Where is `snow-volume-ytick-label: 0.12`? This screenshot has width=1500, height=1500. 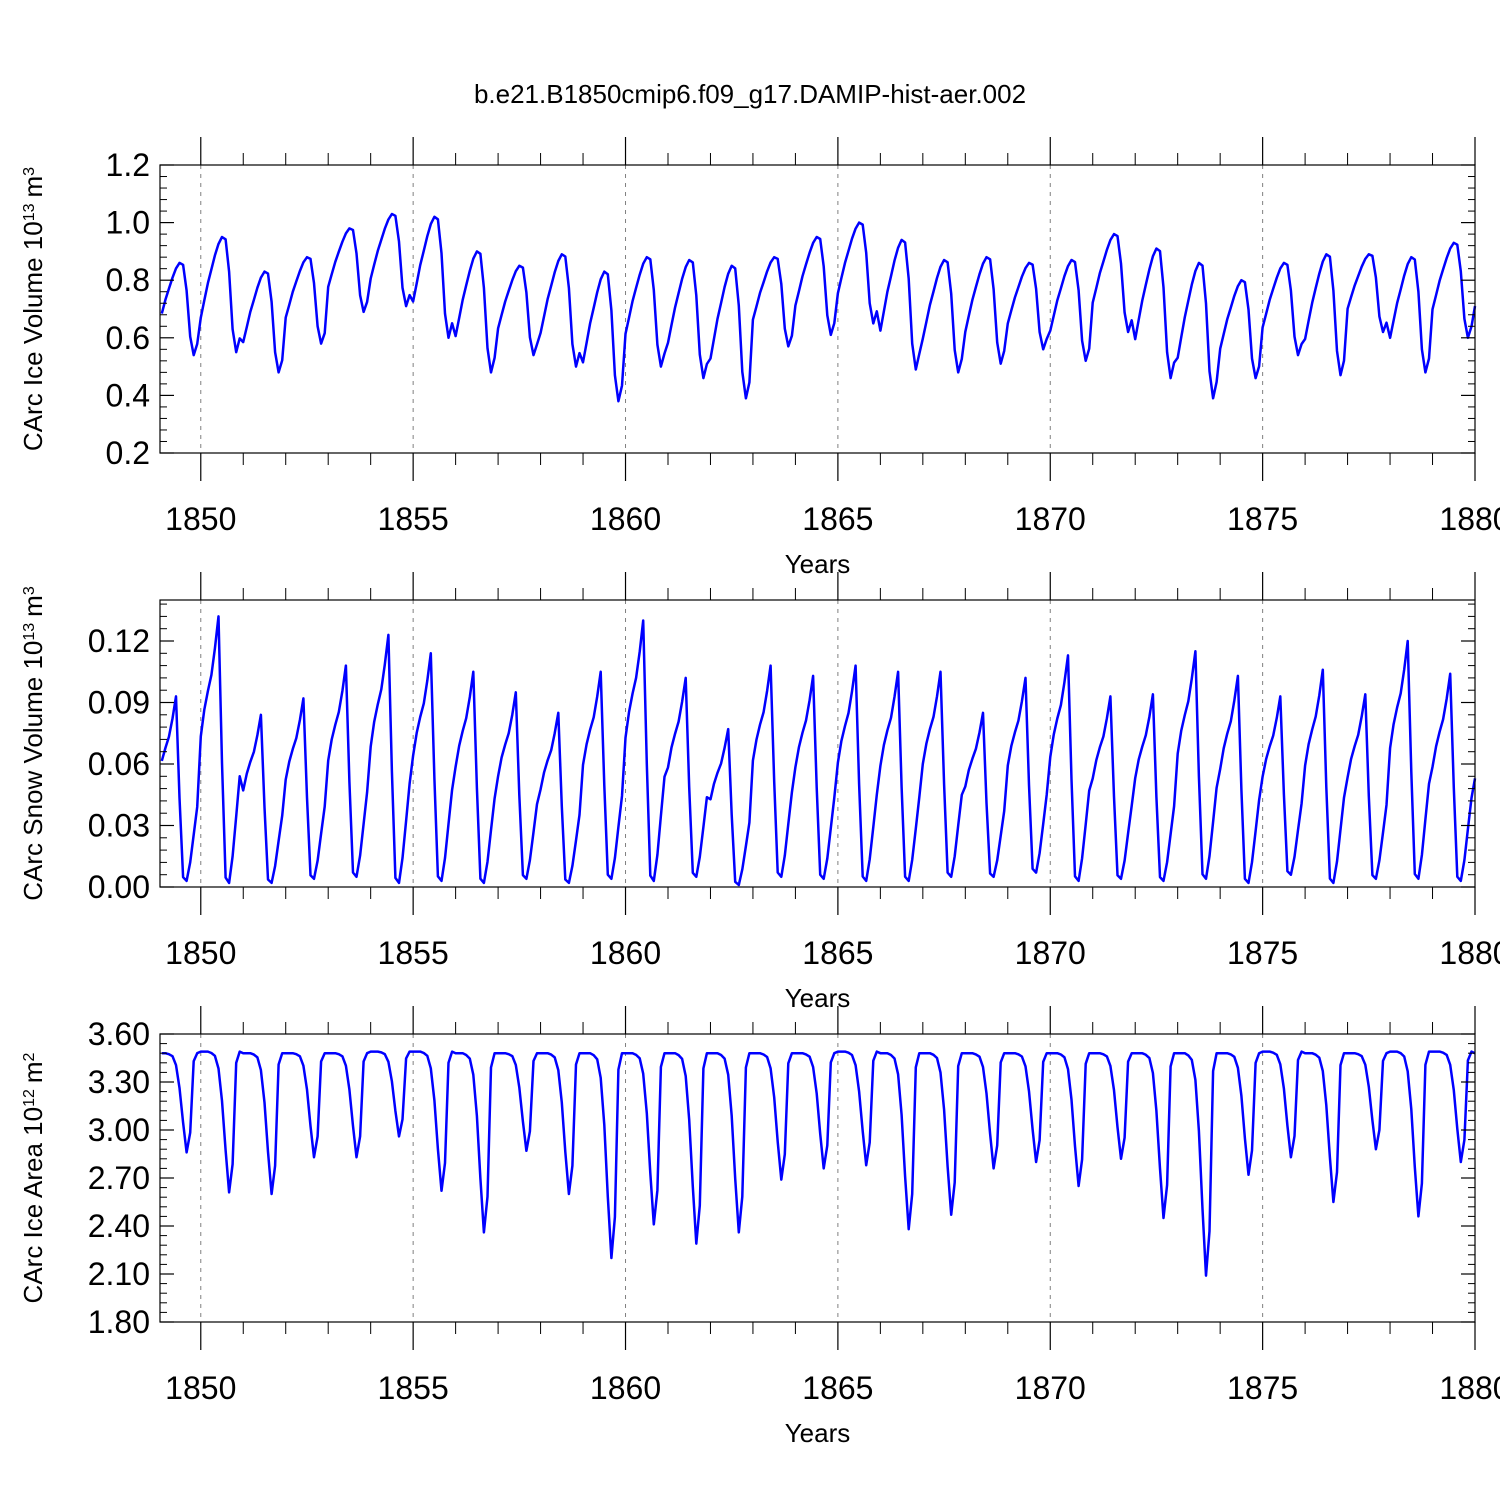 snow-volume-ytick-label: 0.12 is located at coordinates (119, 641).